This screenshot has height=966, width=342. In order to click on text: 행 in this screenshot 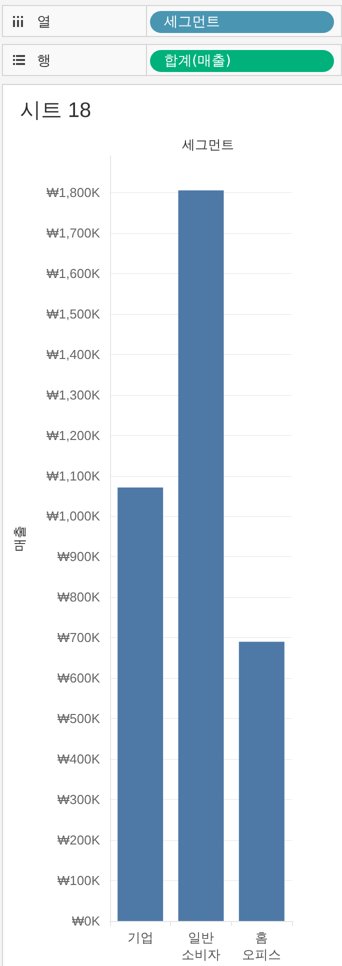, I will do `click(44, 61)`.